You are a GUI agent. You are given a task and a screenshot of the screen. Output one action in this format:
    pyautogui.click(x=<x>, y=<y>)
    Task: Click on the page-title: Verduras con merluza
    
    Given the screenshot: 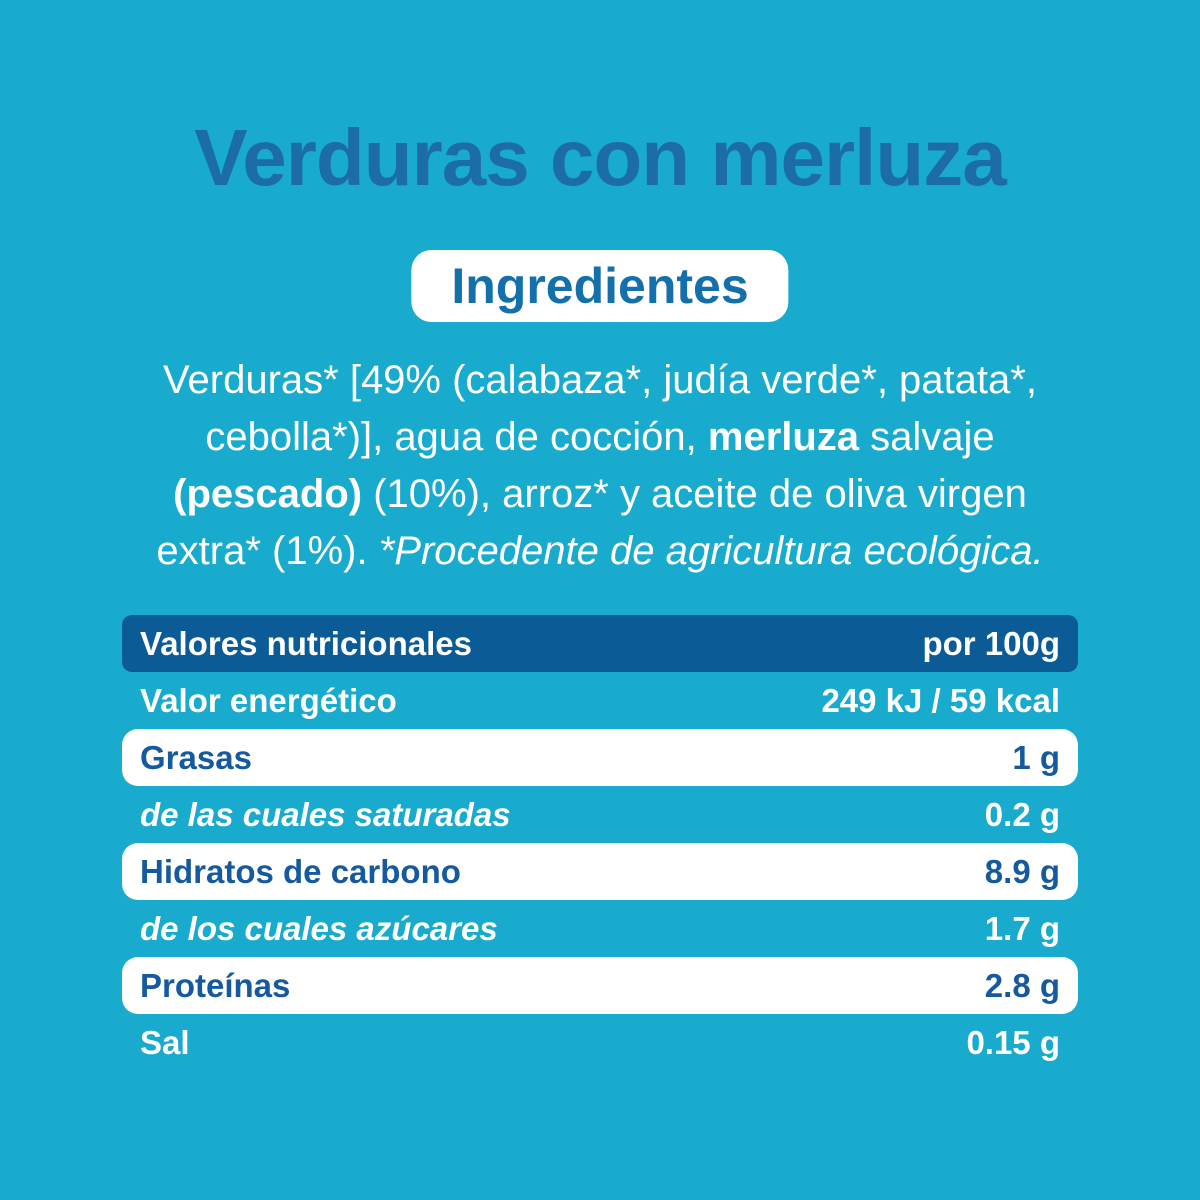 What is the action you would take?
    pyautogui.click(x=600, y=157)
    